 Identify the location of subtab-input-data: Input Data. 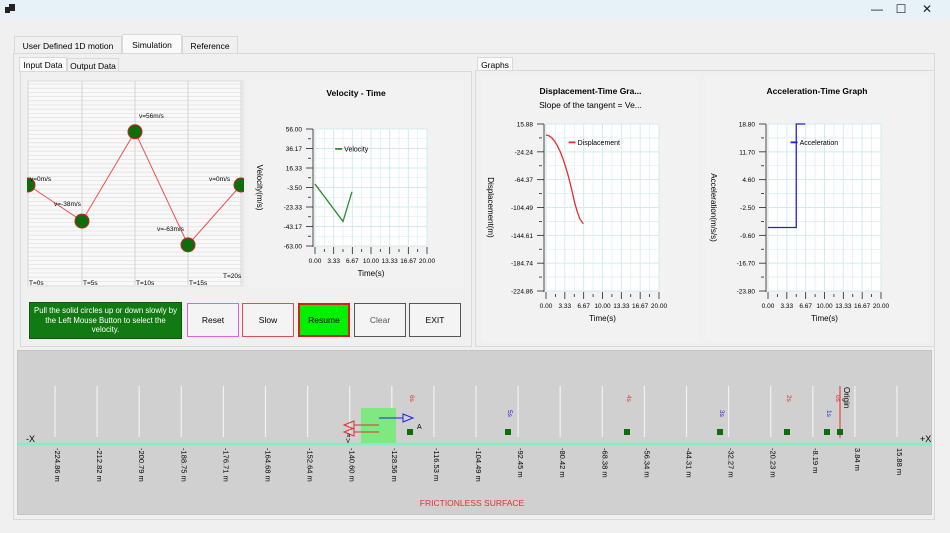
(43, 64).